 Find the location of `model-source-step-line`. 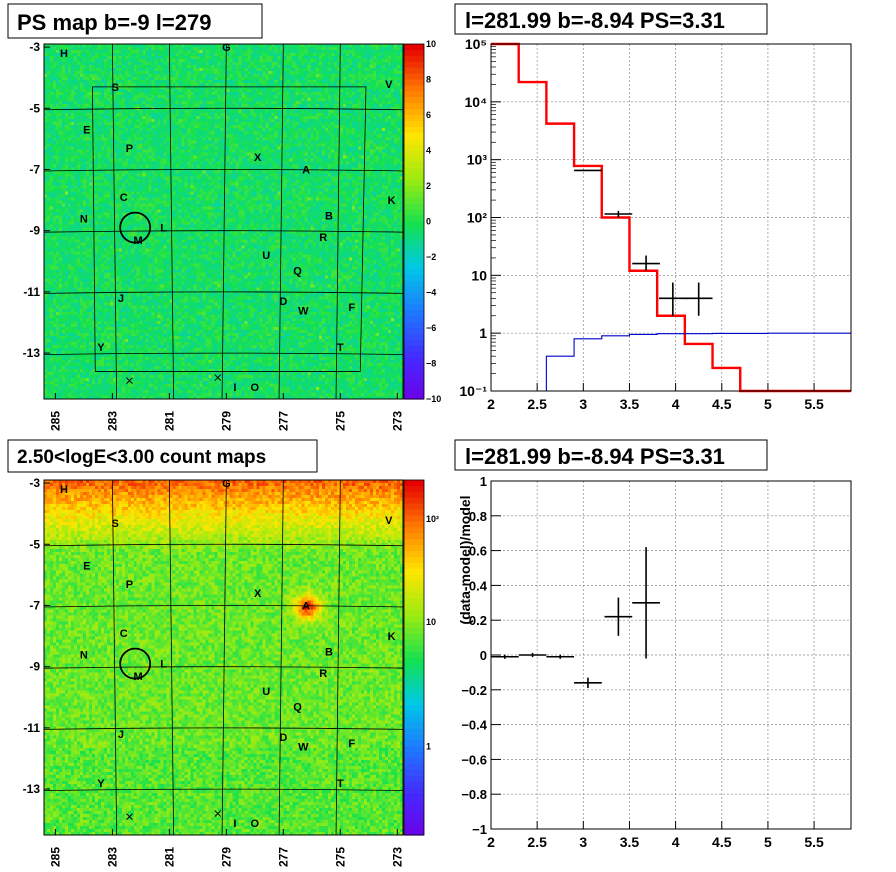

model-source-step-line is located at coordinates (671, 362).